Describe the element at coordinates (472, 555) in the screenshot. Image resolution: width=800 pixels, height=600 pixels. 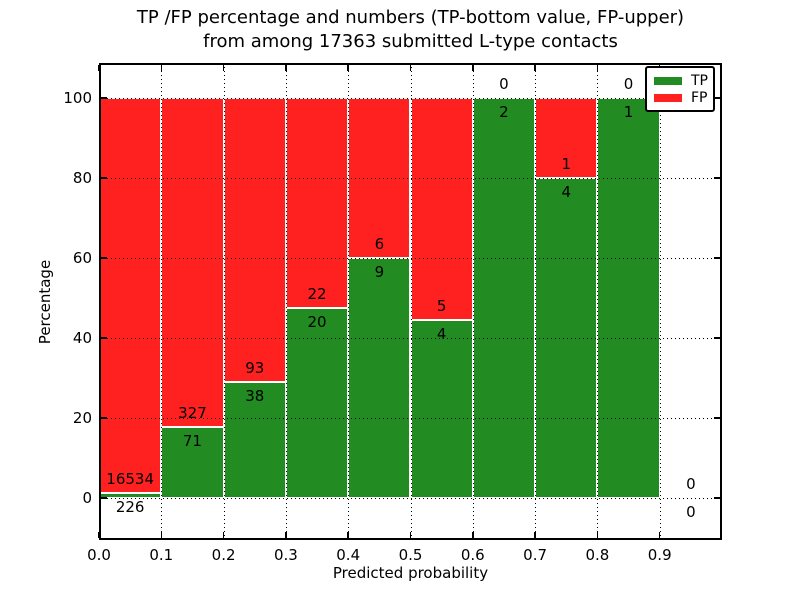
I see `x-tick-label: 0.6` at that location.